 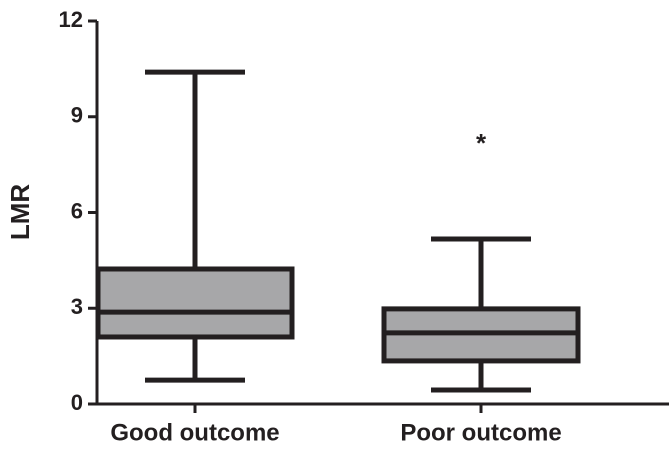 I want to click on y-tick-label: 0, so click(x=77, y=402).